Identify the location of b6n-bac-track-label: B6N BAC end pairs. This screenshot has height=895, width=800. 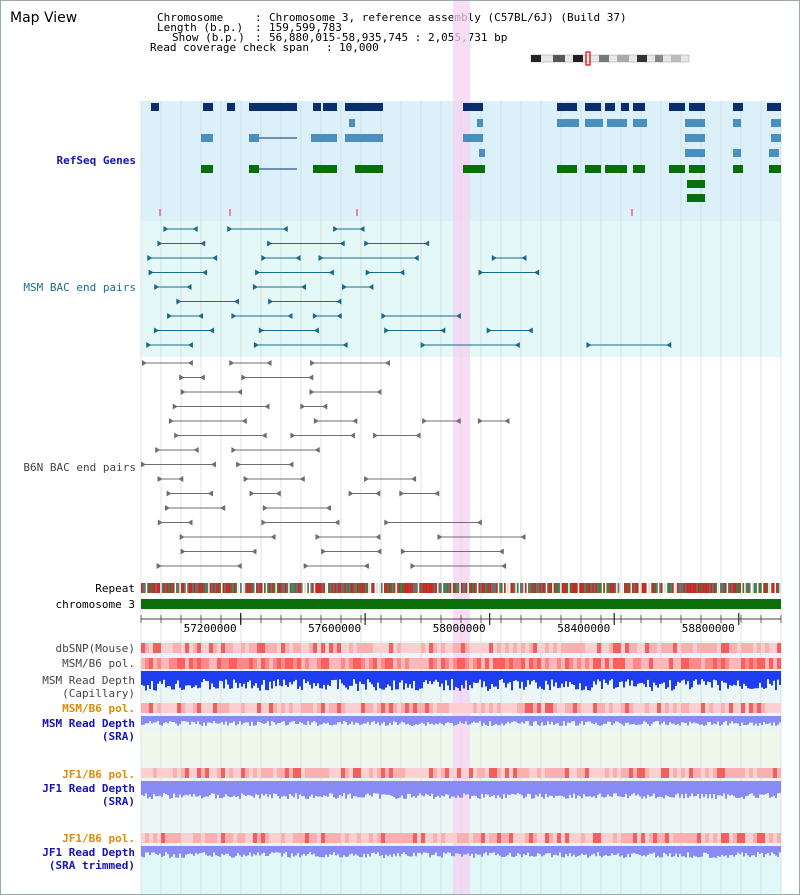
(79, 467).